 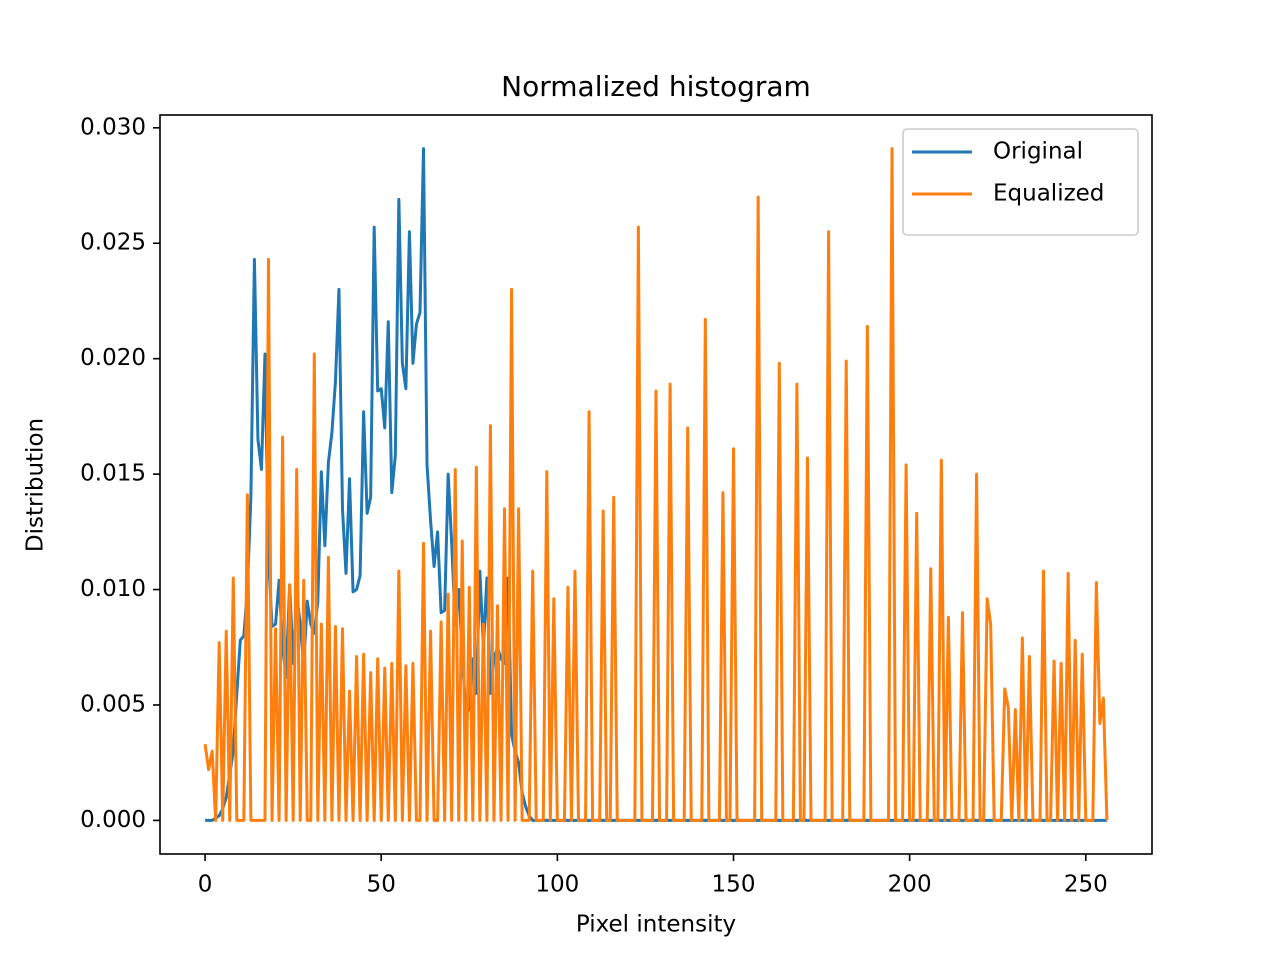 What do you see at coordinates (656, 925) in the screenshot?
I see `x-axis-label: Pixel intensity` at bounding box center [656, 925].